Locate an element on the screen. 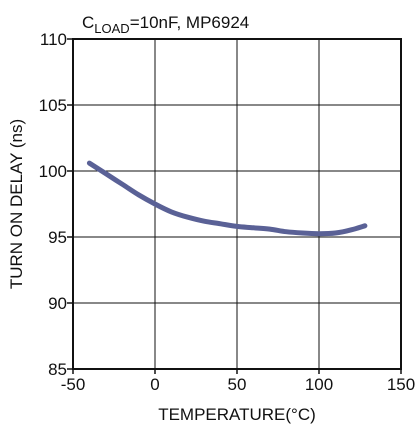 The width and height of the screenshot is (420, 429). x-tick-label: 50 is located at coordinates (237, 384).